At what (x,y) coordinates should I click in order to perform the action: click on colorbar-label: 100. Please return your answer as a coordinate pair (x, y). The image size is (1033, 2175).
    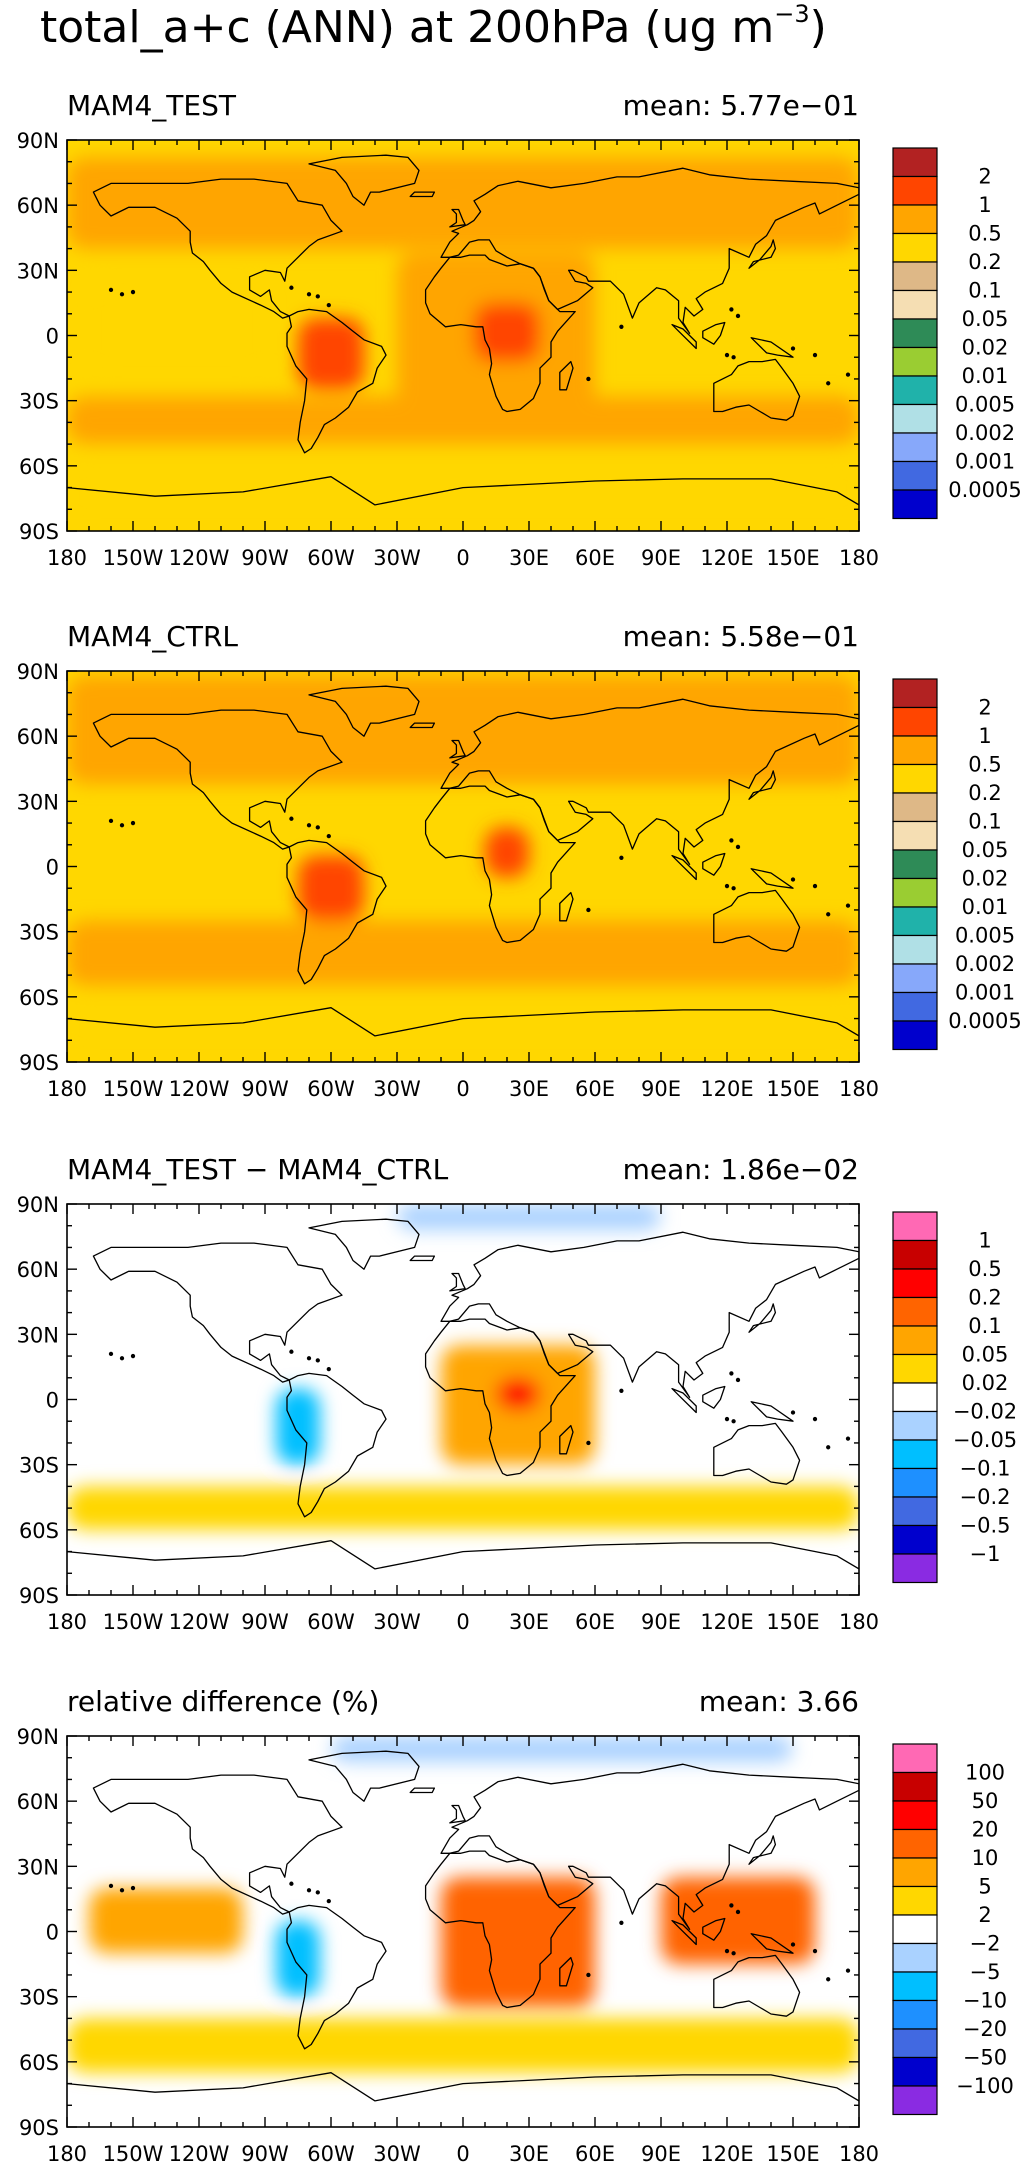
    Looking at the image, I should click on (985, 1773).